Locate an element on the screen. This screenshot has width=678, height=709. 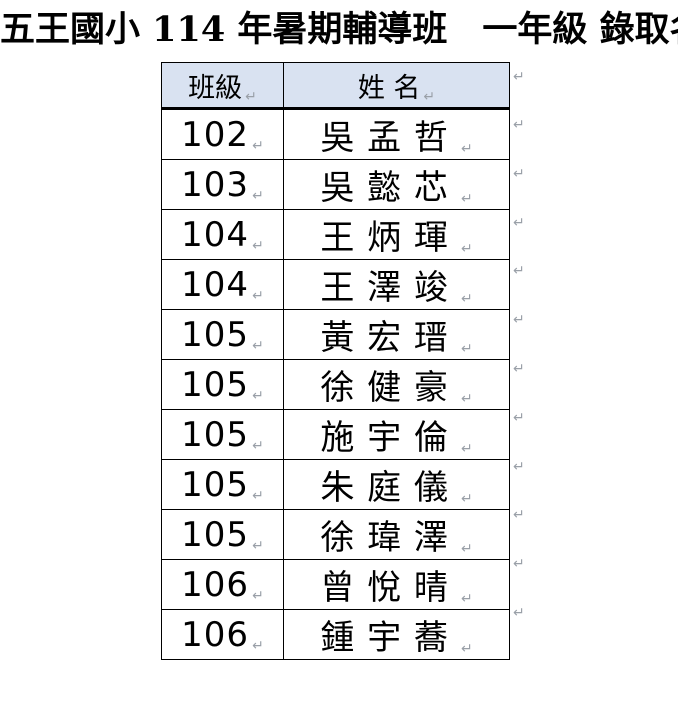
name-cell: 施 宇 倫 ↵ is located at coordinates (396, 434).